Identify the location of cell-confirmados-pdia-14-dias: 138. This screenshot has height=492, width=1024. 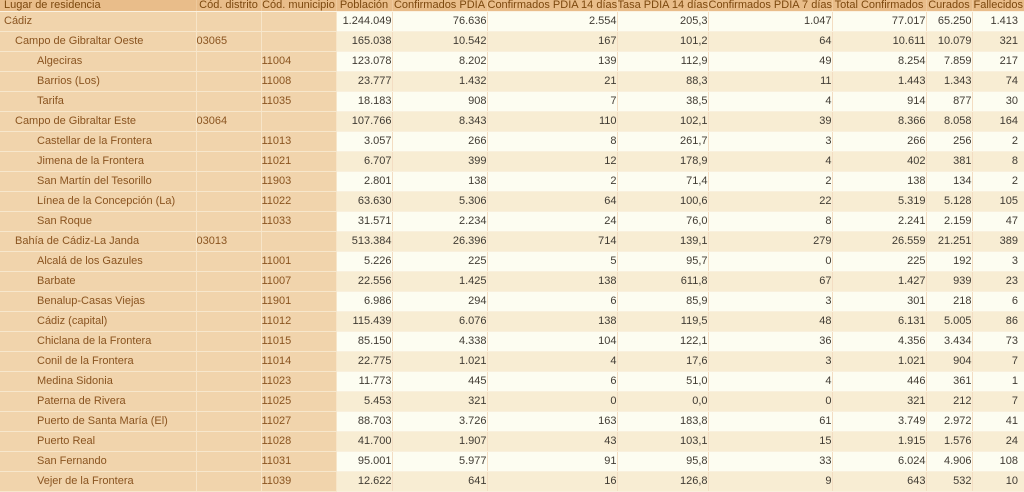
(552, 281).